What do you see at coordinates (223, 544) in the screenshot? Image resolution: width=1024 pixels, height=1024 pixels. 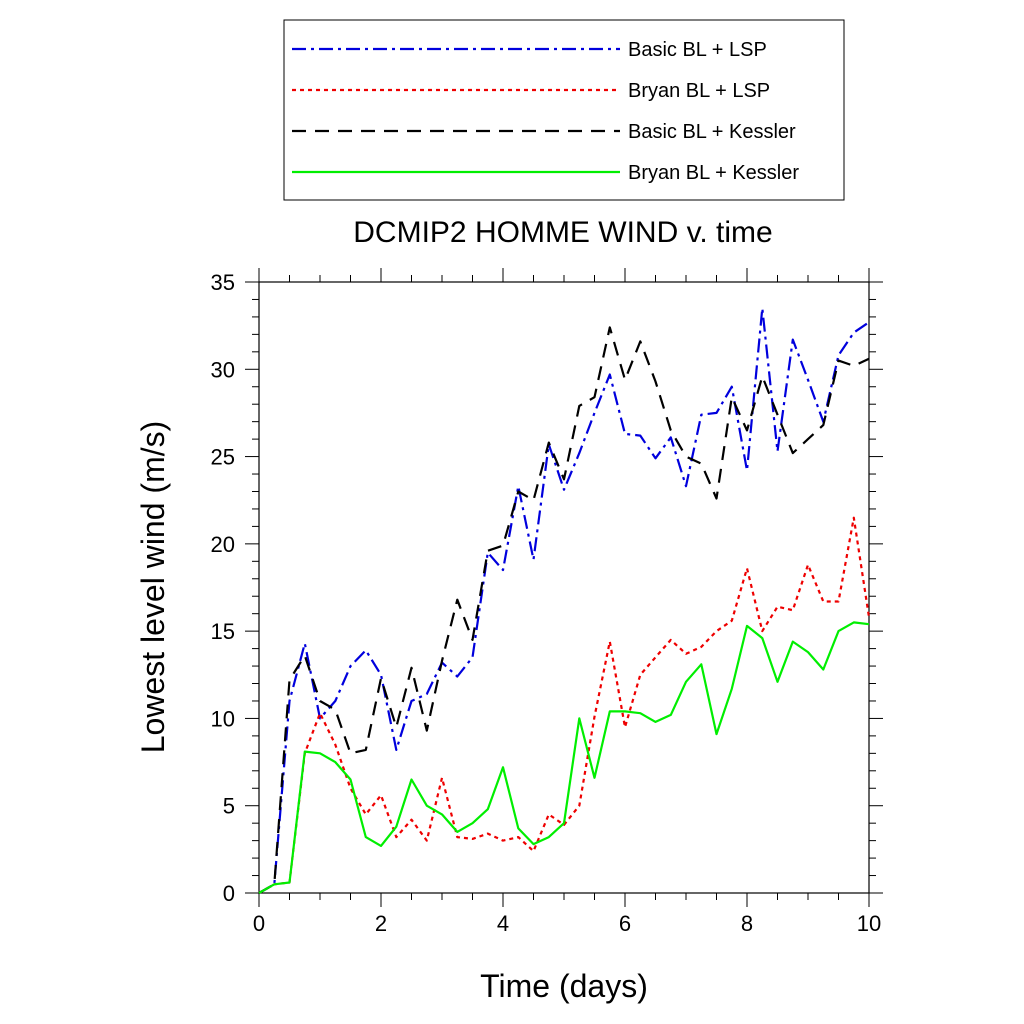 I see `y-tick-label: 20` at bounding box center [223, 544].